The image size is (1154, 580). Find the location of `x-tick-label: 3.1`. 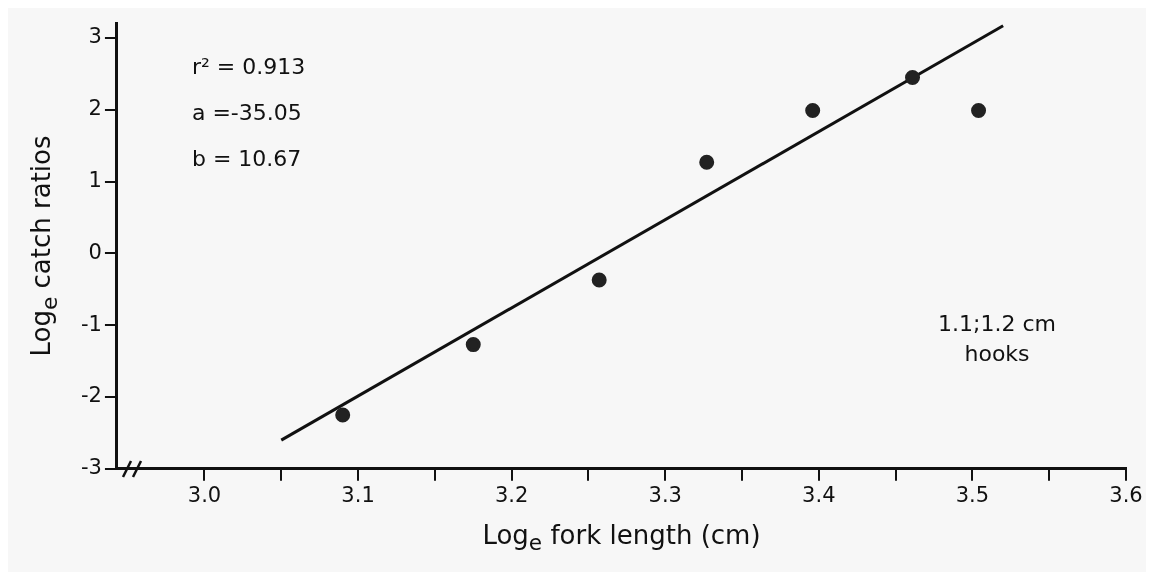

x-tick-label: 3.1 is located at coordinates (358, 494).